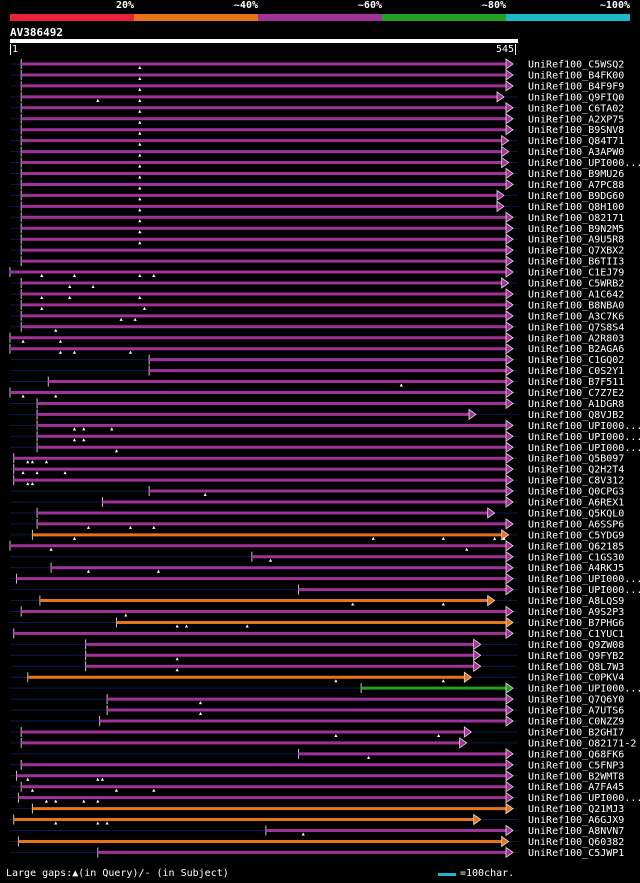 This screenshot has width=640, height=883. I want to click on hit-label: UniRef100_A7PC88, so click(576, 185).